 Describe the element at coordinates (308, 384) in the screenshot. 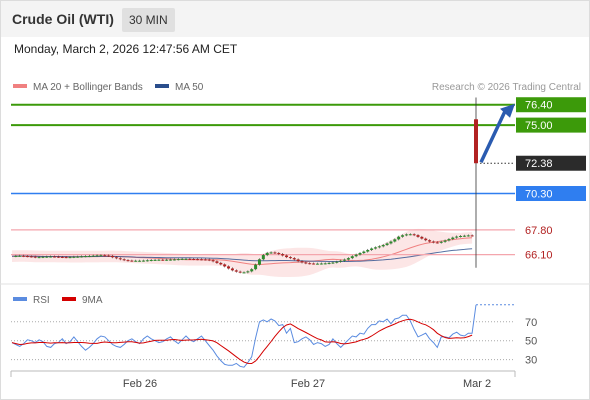

I see `x-tick-label-1: Feb 27` at that location.